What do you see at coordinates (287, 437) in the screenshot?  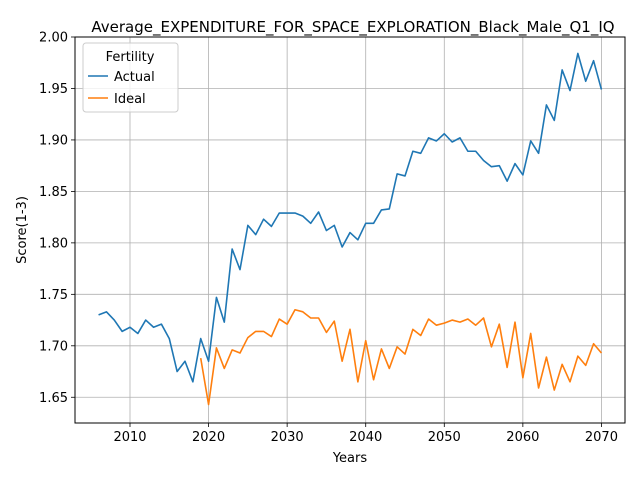 I see `x-tick-label: 2030` at bounding box center [287, 437].